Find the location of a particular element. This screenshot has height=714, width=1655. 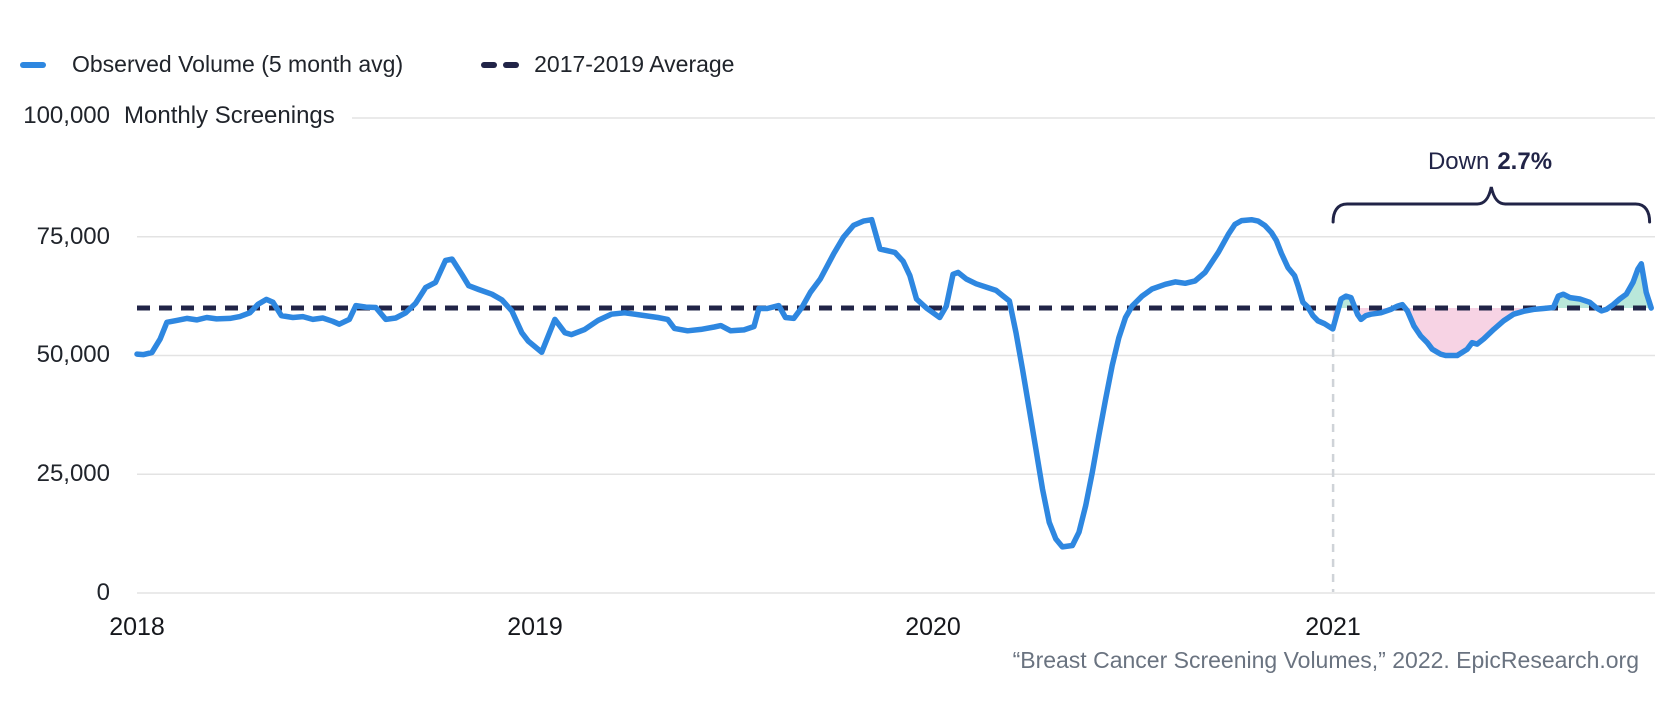

legend-item-observed-volume: Observed Volume (5 month avg) is located at coordinates (211, 64).